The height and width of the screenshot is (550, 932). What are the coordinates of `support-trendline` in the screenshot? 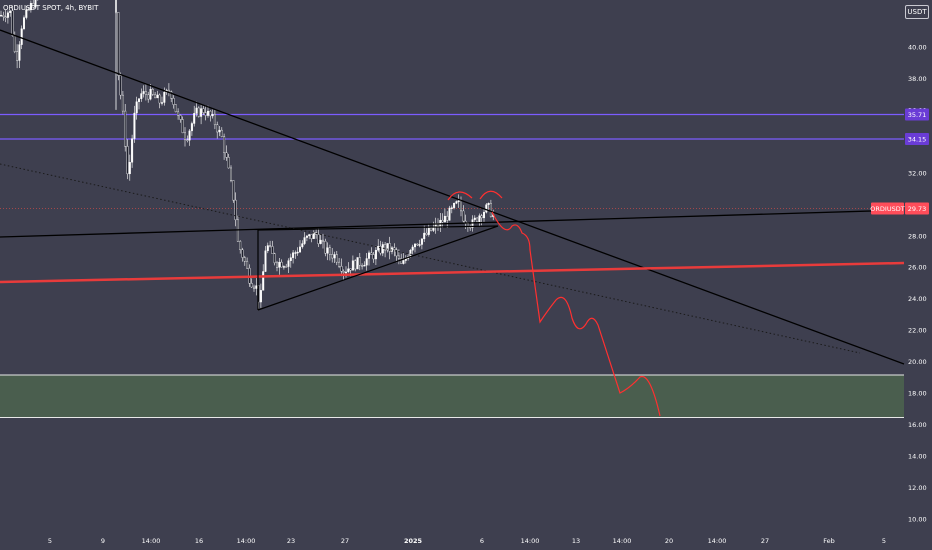 It's located at (452, 272).